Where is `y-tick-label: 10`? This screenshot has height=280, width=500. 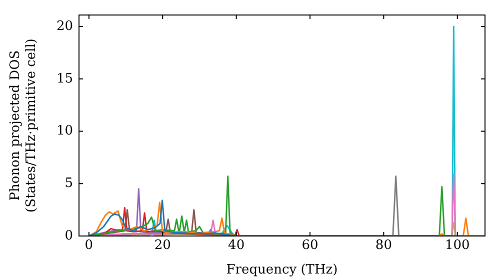
y-tick-label: 10 is located at coordinates (64, 131).